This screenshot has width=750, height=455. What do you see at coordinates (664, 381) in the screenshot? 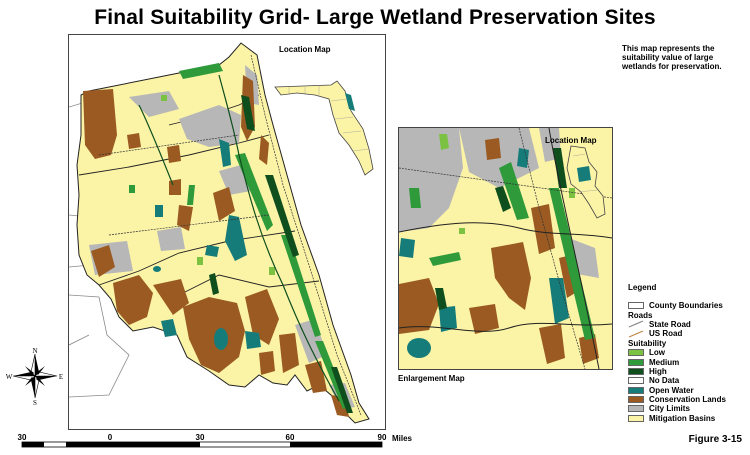
I see `legend-label: No Data` at bounding box center [664, 381].